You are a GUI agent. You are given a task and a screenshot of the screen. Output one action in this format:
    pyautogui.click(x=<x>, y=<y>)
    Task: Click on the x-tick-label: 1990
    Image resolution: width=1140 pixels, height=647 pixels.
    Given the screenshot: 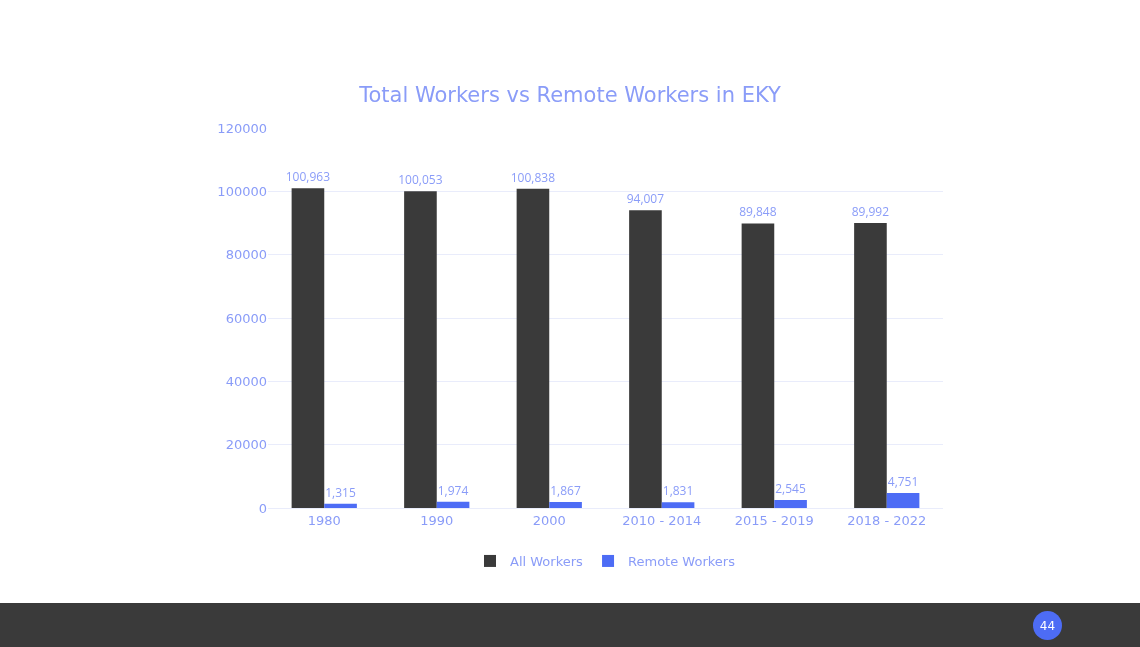 What is the action you would take?
    pyautogui.click(x=437, y=520)
    